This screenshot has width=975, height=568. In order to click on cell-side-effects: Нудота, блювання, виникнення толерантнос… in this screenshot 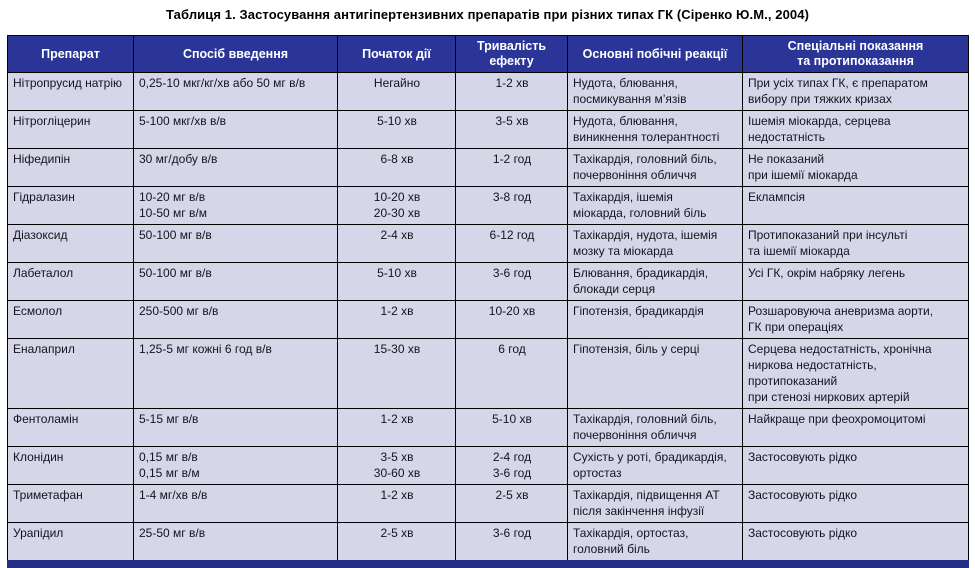, I will do `click(655, 129)`.